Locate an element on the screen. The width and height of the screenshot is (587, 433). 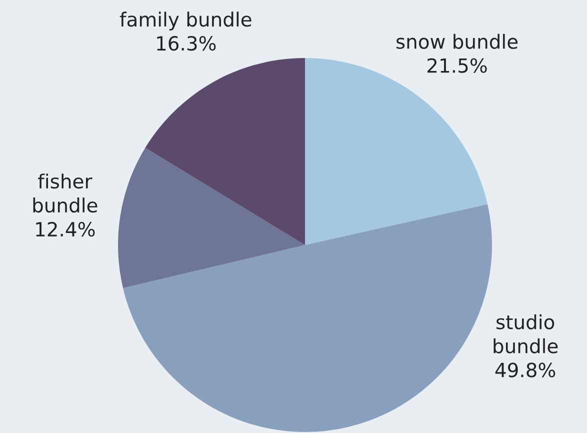
slice-label: snow bundle is located at coordinates (457, 41).